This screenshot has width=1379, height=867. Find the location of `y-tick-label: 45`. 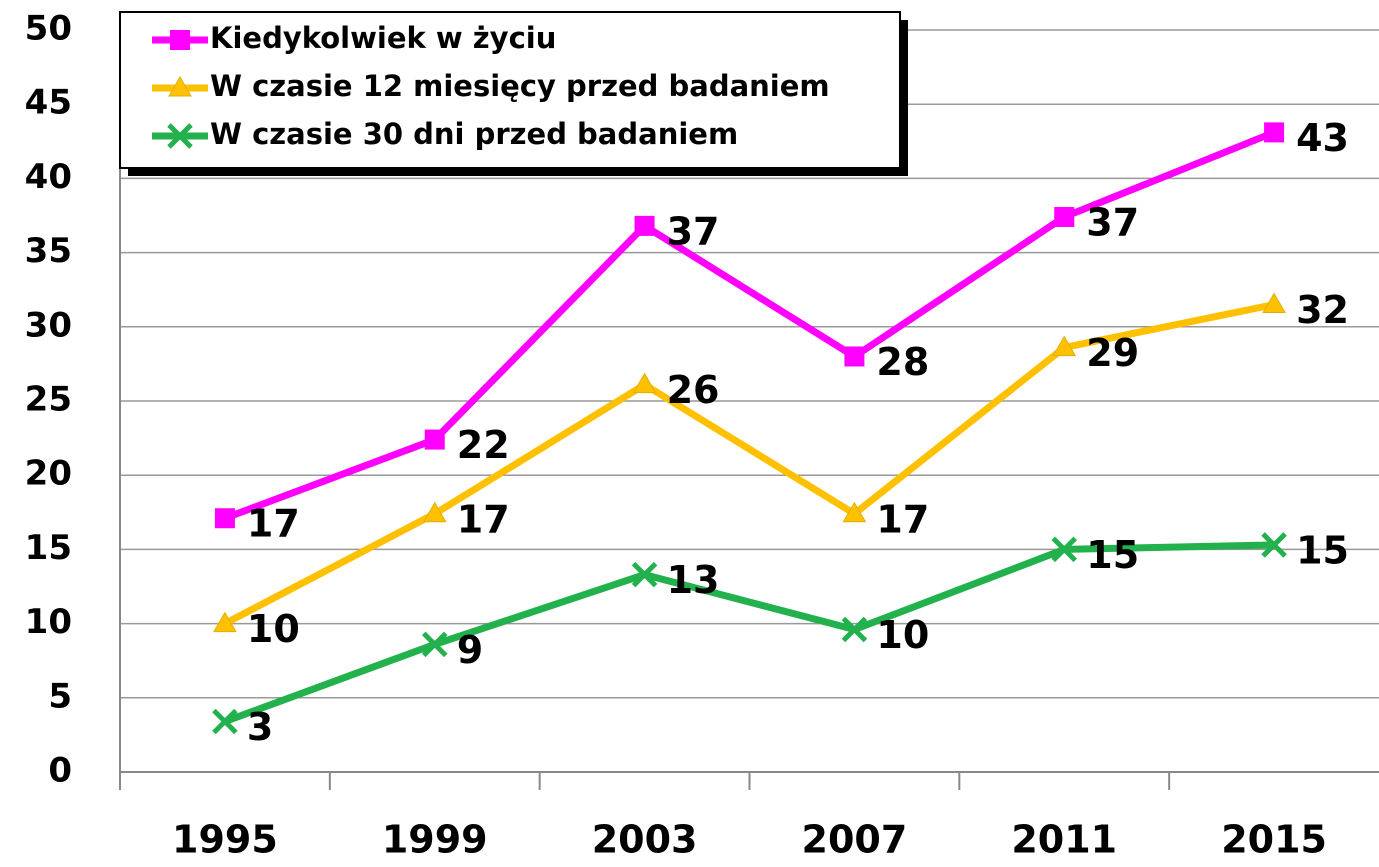

y-tick-label: 45 is located at coordinates (48, 103).